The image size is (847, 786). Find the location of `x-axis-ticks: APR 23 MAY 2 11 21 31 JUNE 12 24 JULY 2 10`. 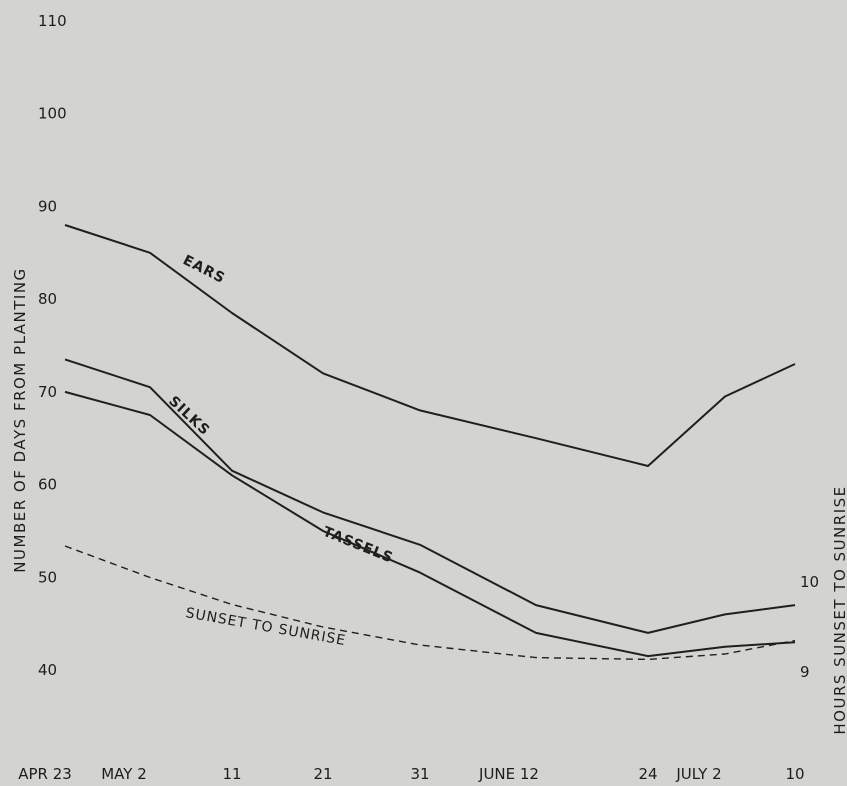

x-axis-ticks: APR 23 MAY 2 11 21 31 JUNE 12 24 JULY 2 10 is located at coordinates (411, 774).